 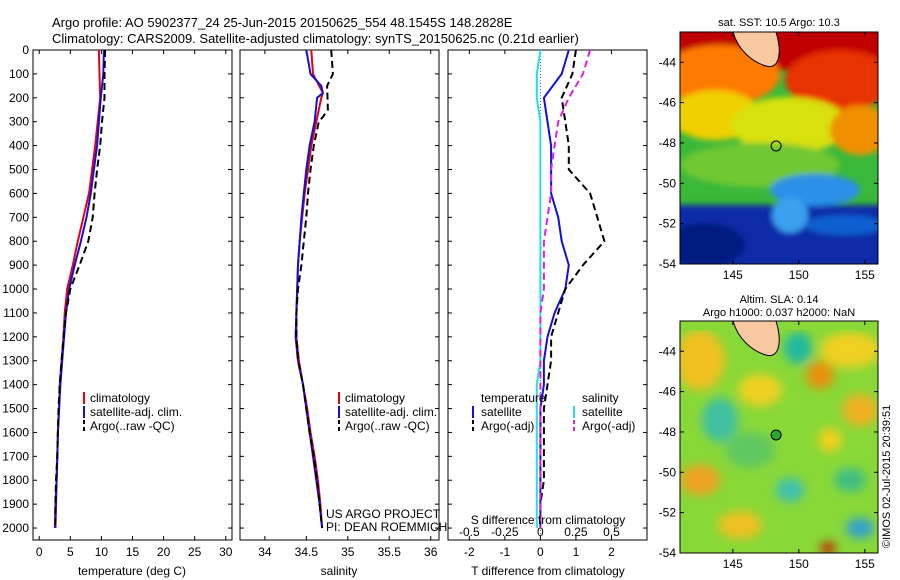 I want to click on sla-map-ticks: 145 150 155 -44 -46 -48 -50 -52 -54, so click(x=768, y=446).